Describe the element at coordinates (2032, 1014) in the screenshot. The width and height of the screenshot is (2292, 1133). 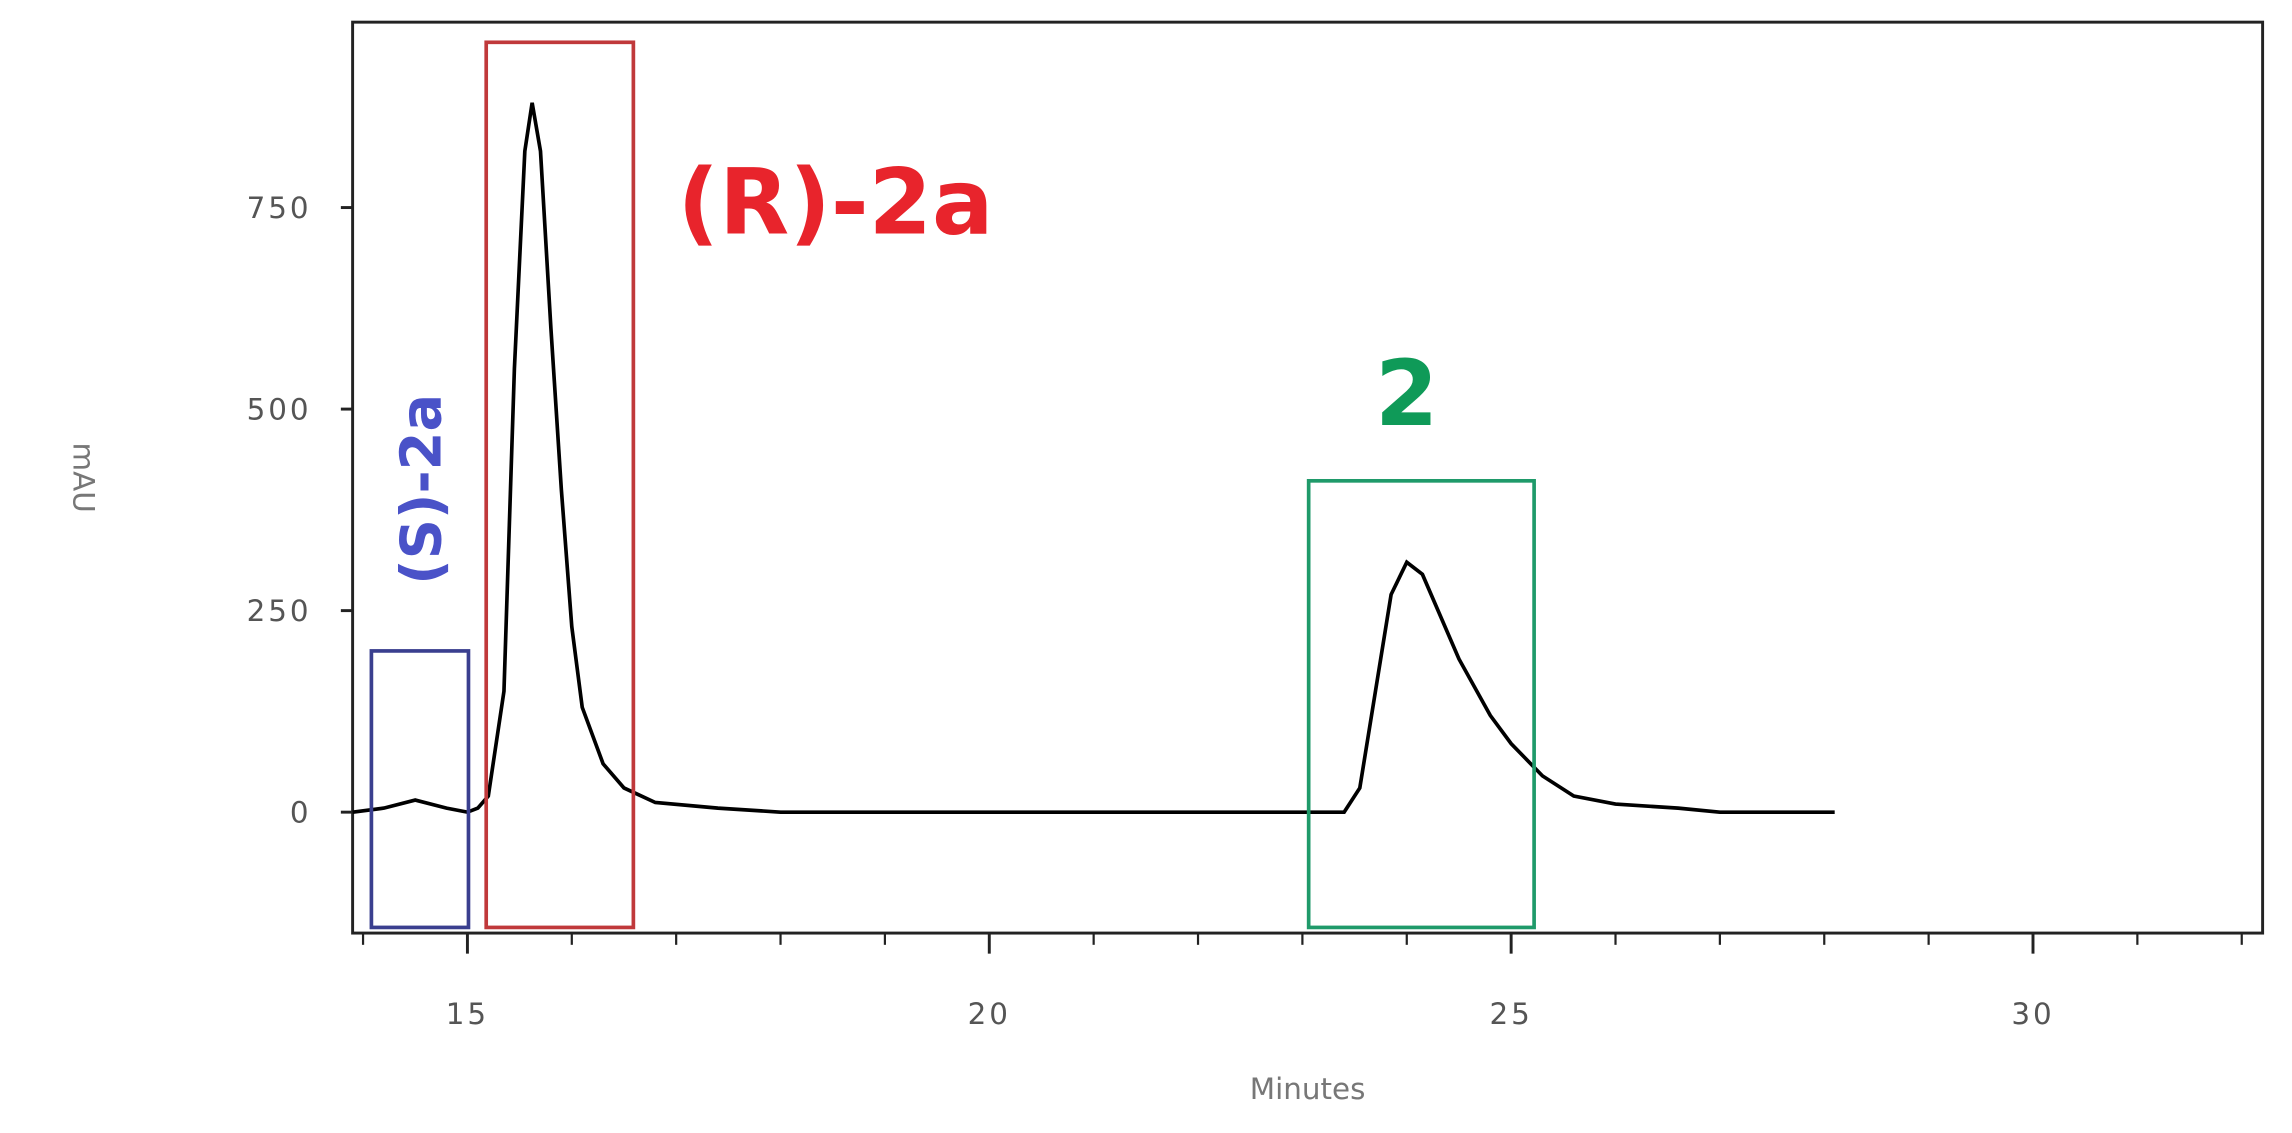
I see `x-tick-label: 30` at that location.